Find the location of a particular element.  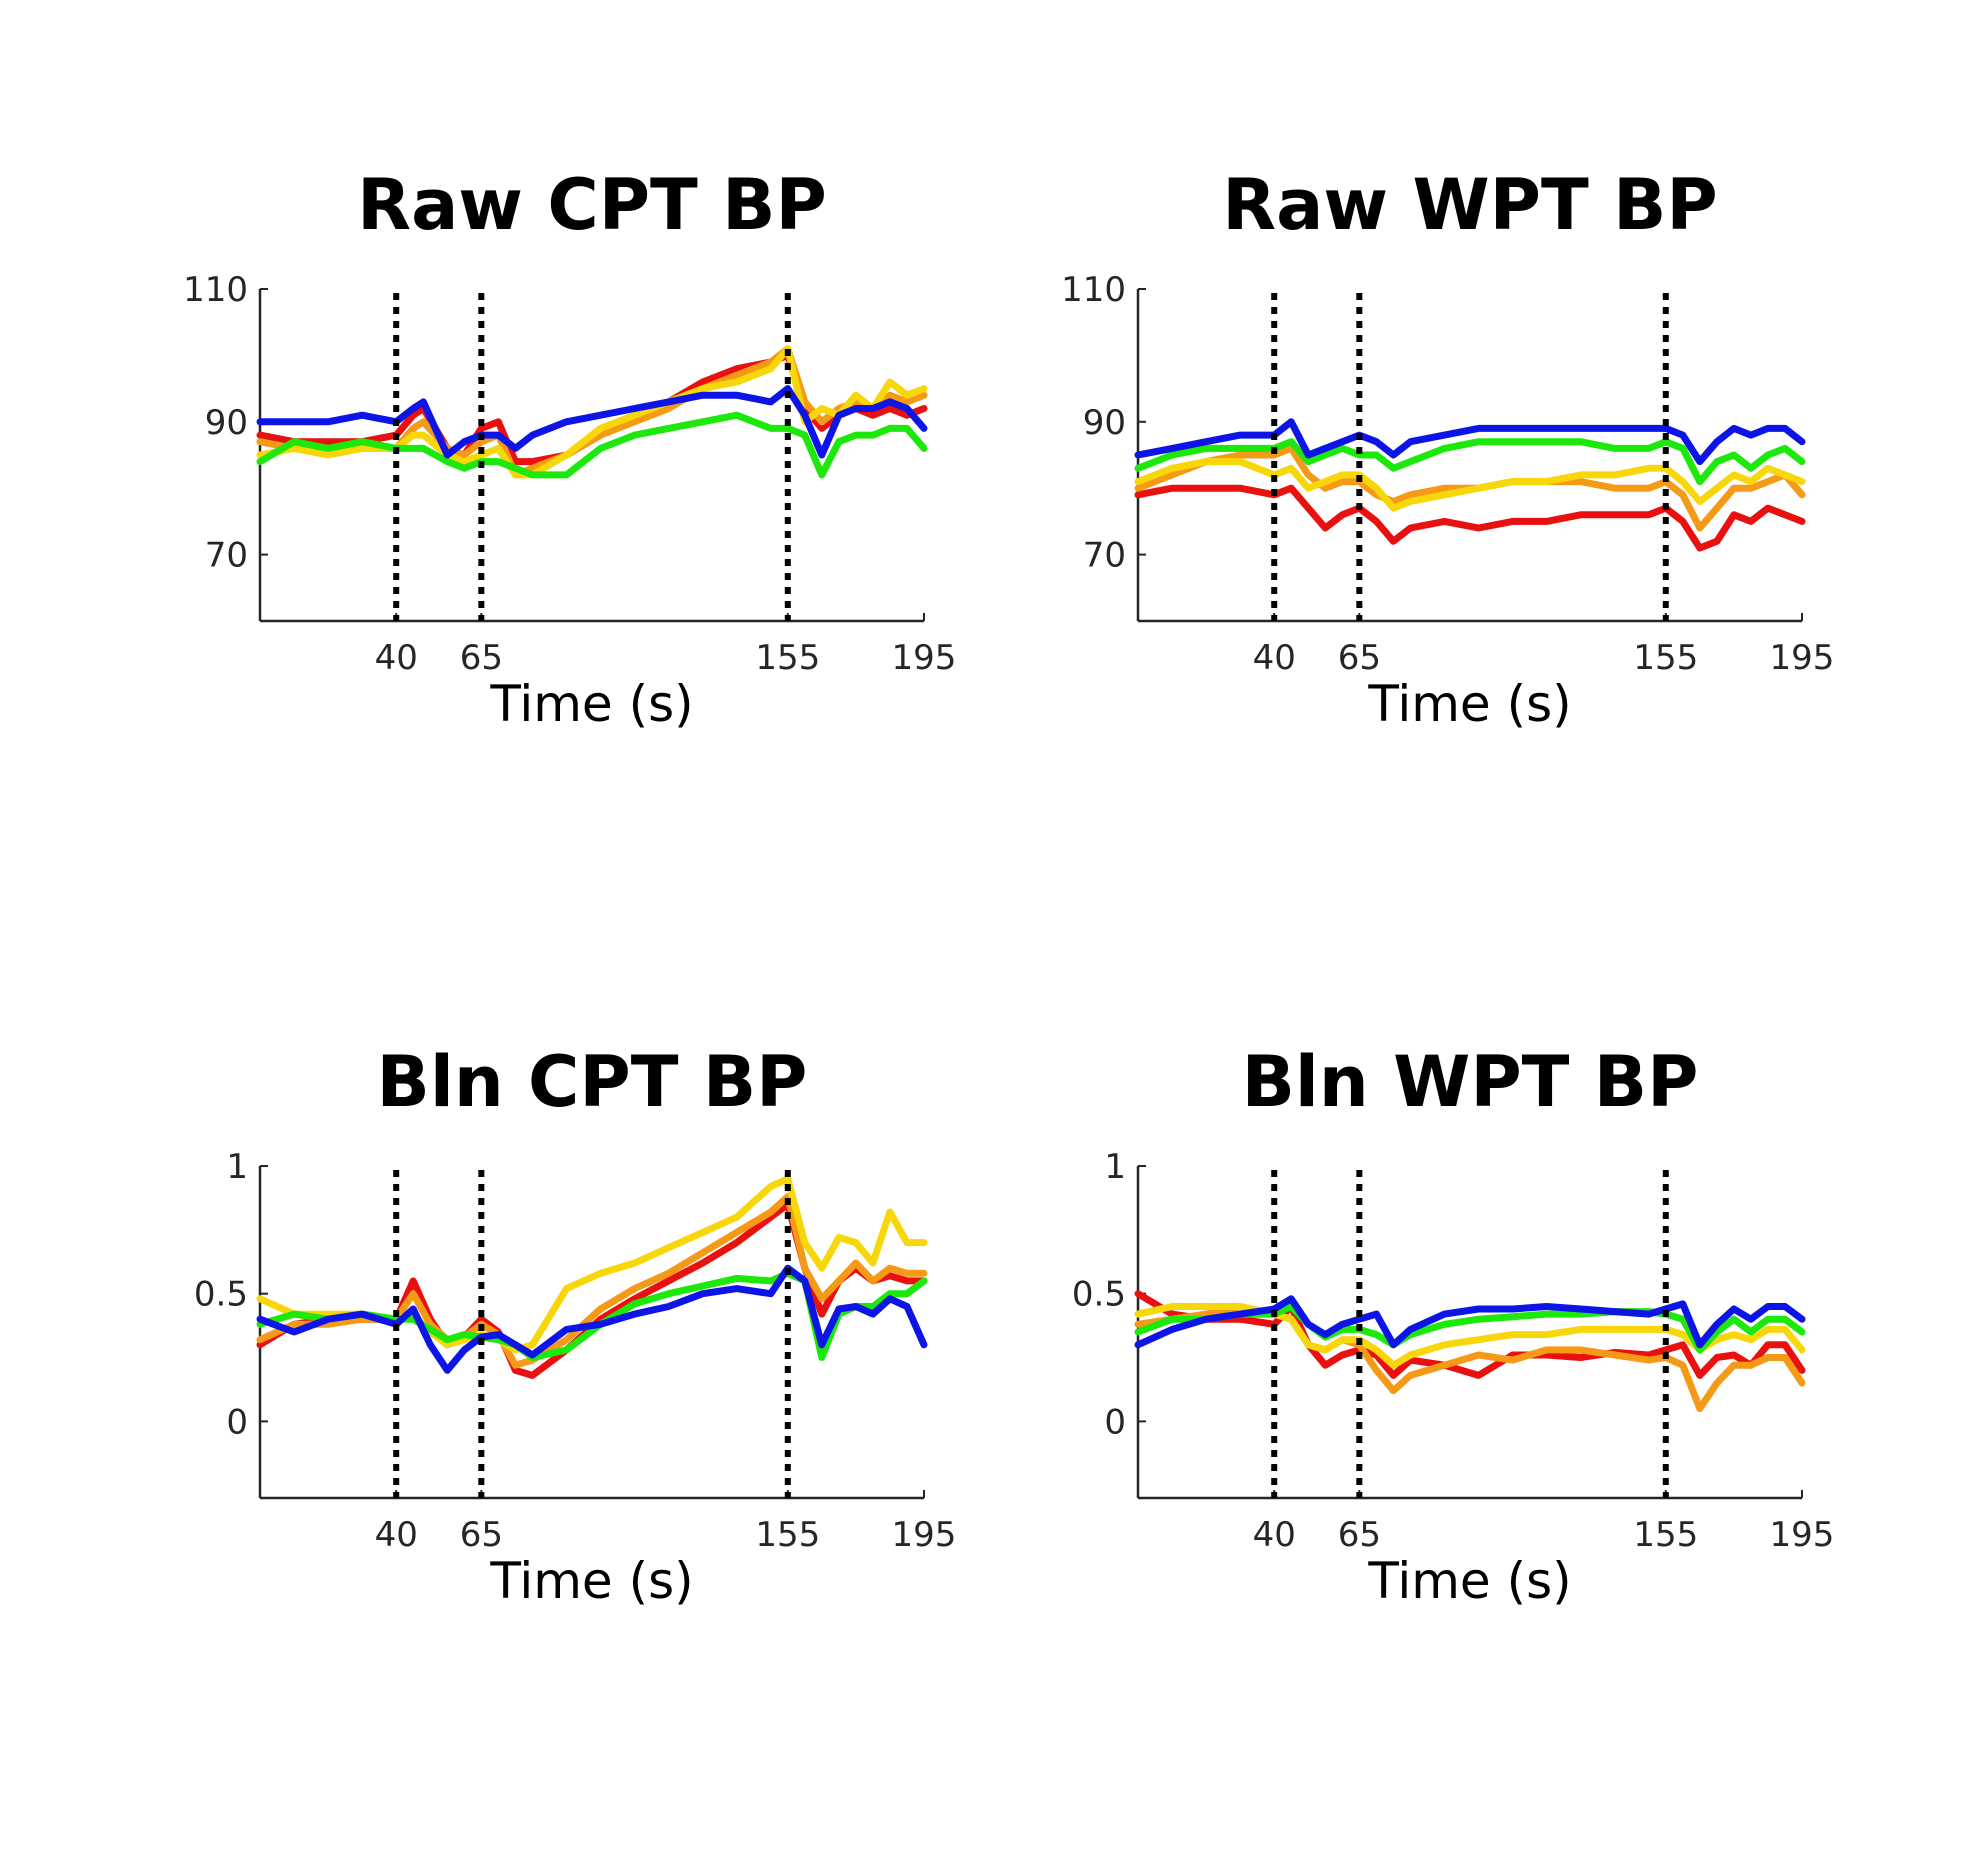

chart-title: Raw WPT BP is located at coordinates (1469, 205).